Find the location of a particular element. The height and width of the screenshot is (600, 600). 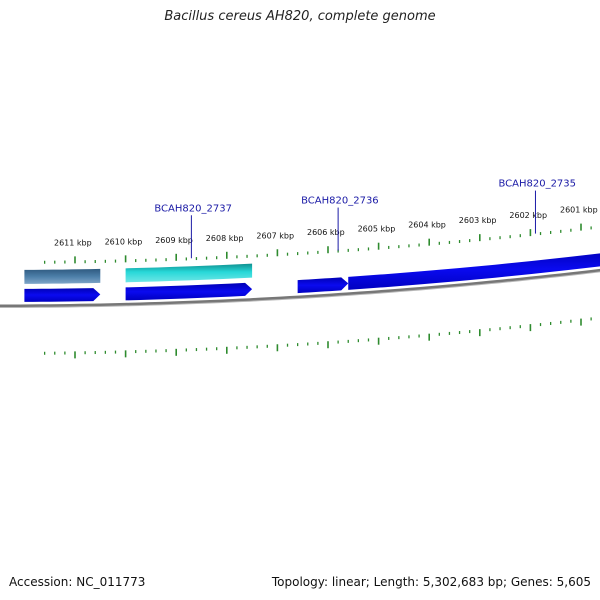

scale-tick-track is located at coordinates (317, 243).